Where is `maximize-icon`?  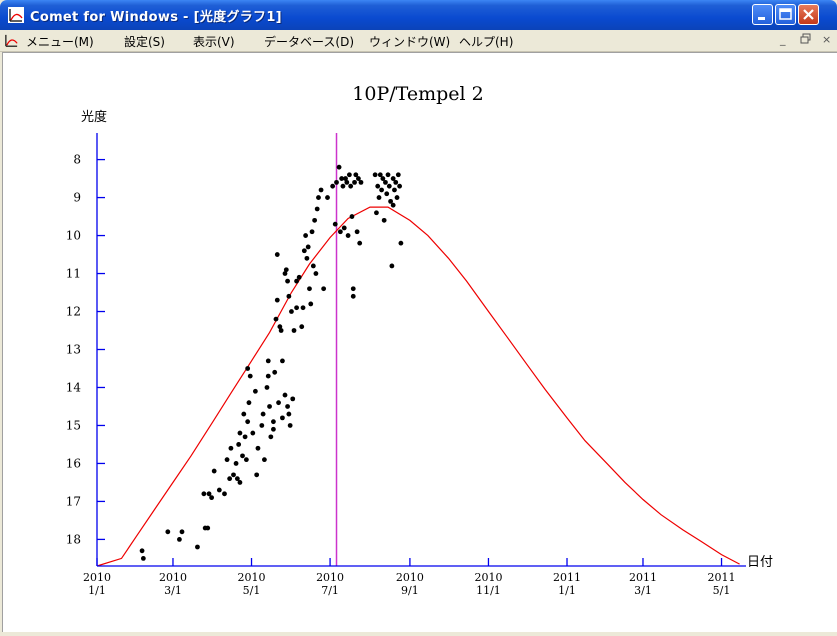 maximize-icon is located at coordinates (785, 14).